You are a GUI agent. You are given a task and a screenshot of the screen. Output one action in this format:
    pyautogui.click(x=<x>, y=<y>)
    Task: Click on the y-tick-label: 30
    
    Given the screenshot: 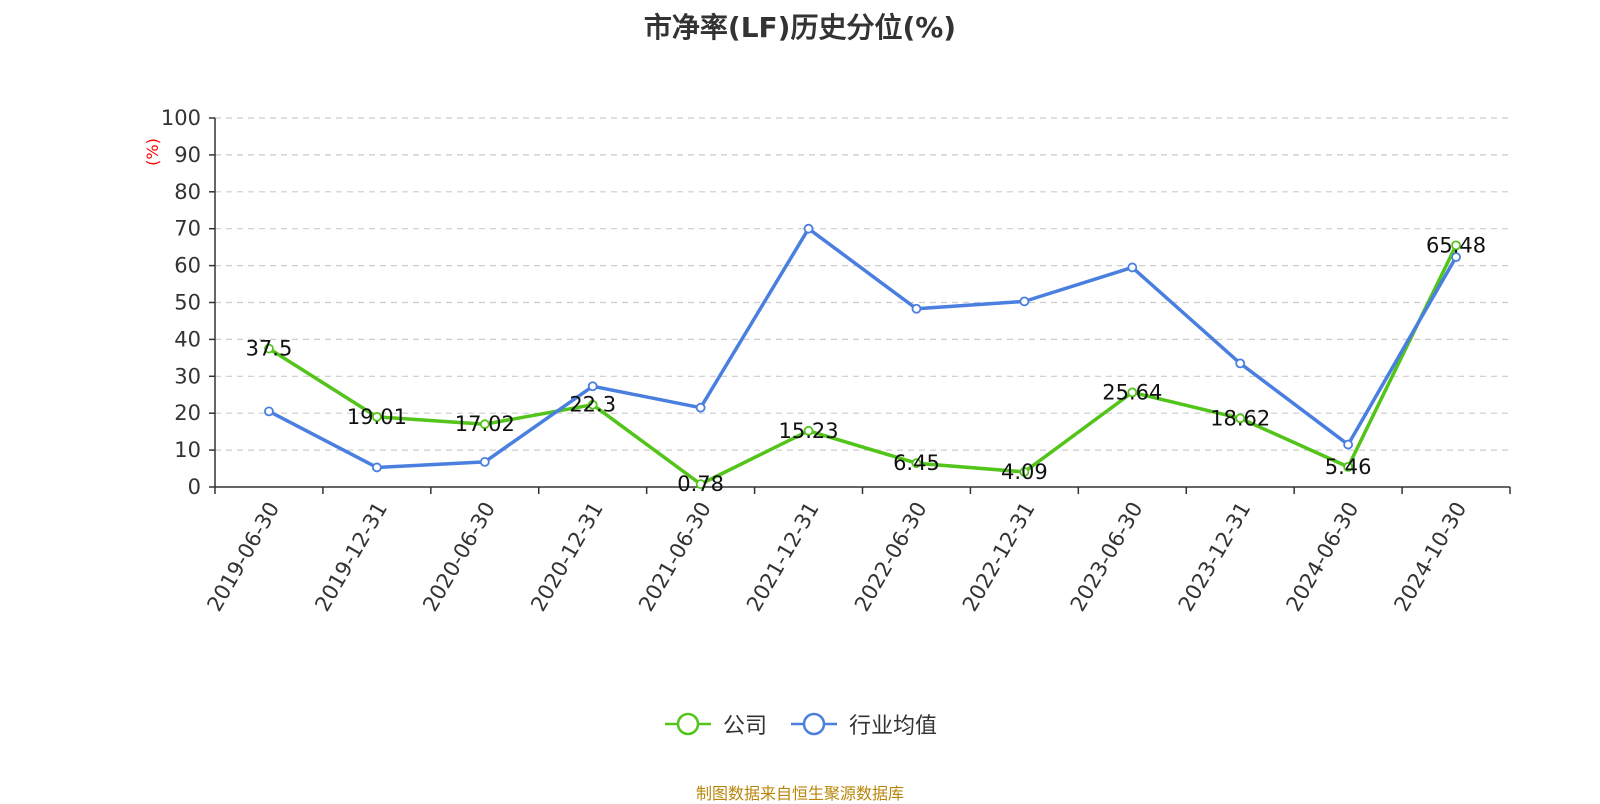 What is the action you would take?
    pyautogui.click(x=187, y=376)
    